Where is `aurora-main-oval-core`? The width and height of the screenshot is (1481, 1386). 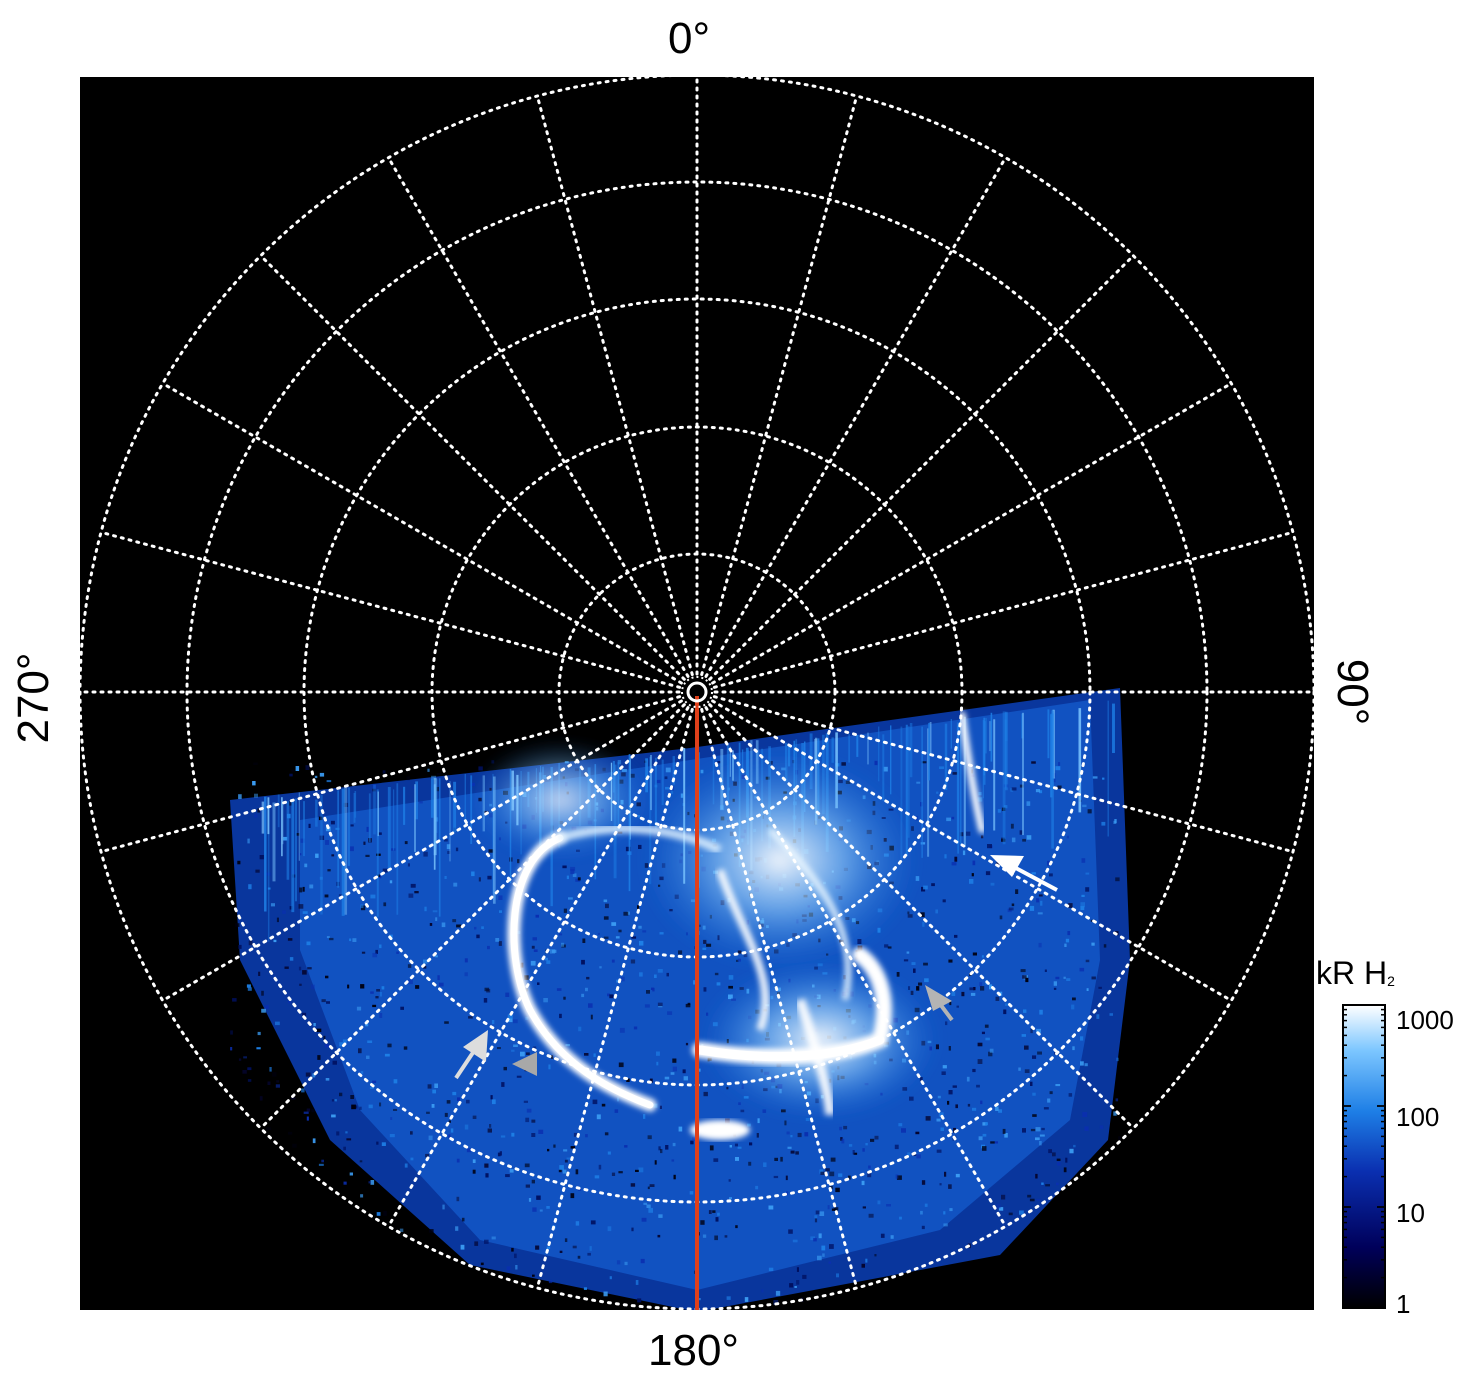
aurora-main-oval-core is located at coordinates (582, 971).